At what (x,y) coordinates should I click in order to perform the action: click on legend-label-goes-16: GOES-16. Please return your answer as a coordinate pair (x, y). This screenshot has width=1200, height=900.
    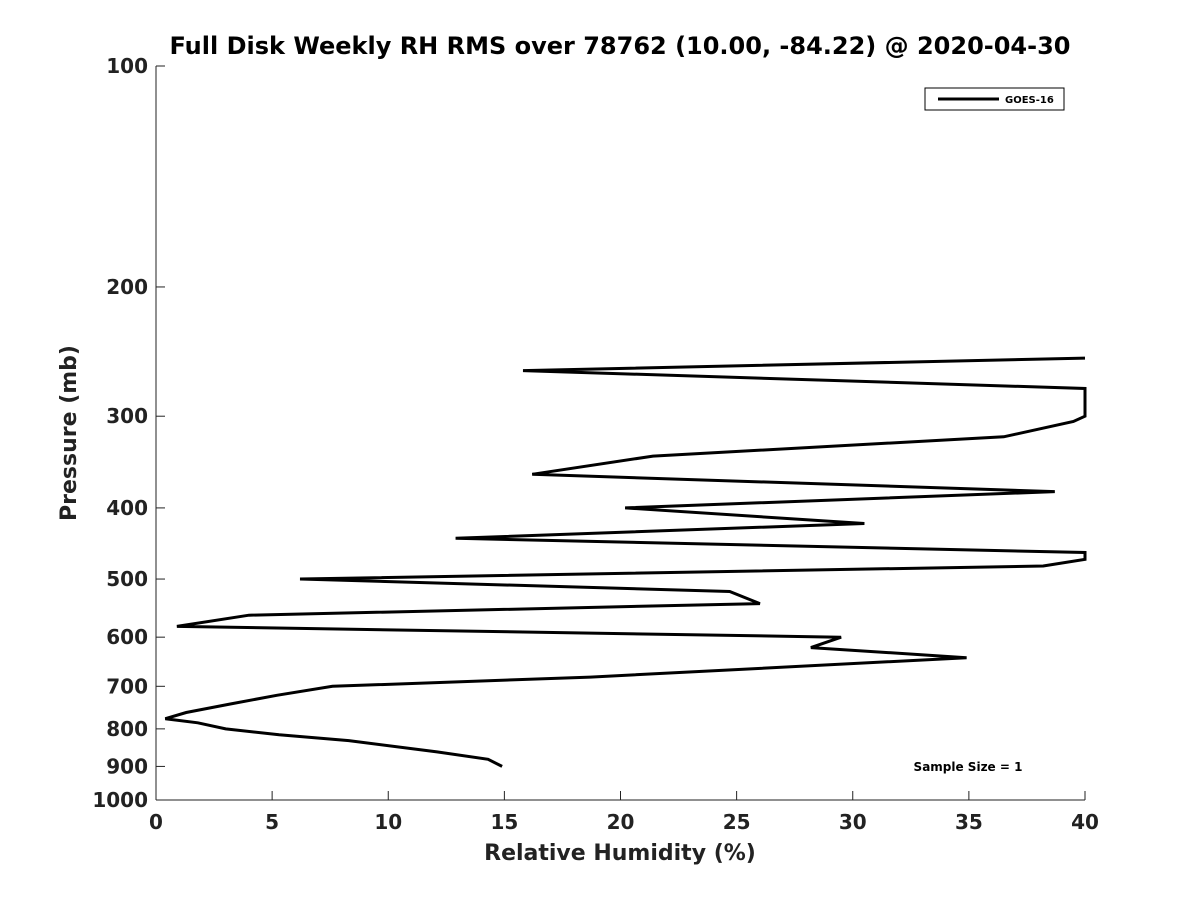
    Looking at the image, I should click on (1029, 100).